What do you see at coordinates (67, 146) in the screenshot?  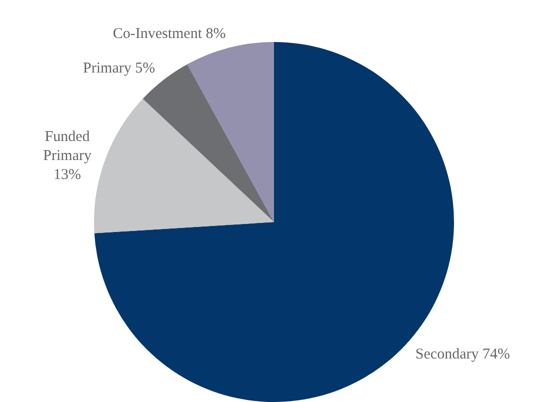 I see `slice-label: Funded Primary` at bounding box center [67, 146].